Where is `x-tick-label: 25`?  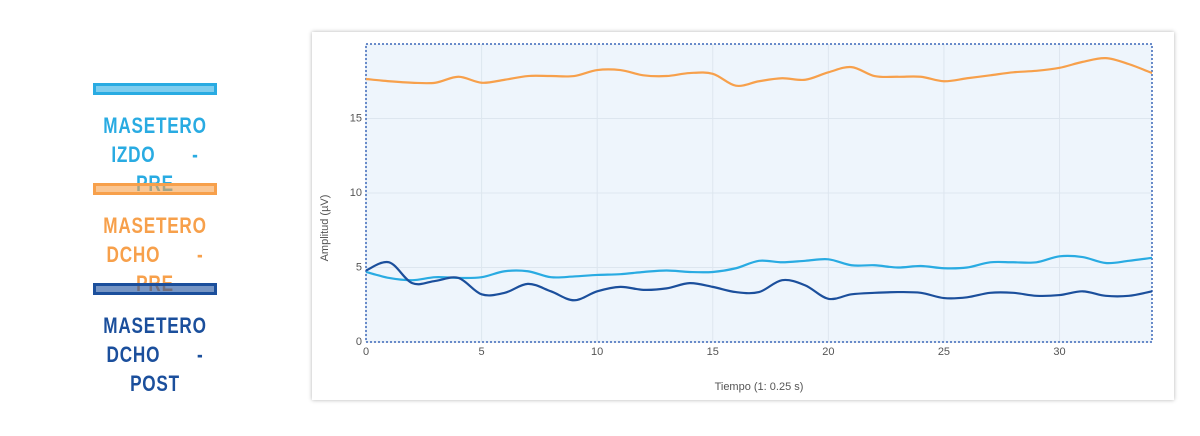
x-tick-label: 25 is located at coordinates (944, 352).